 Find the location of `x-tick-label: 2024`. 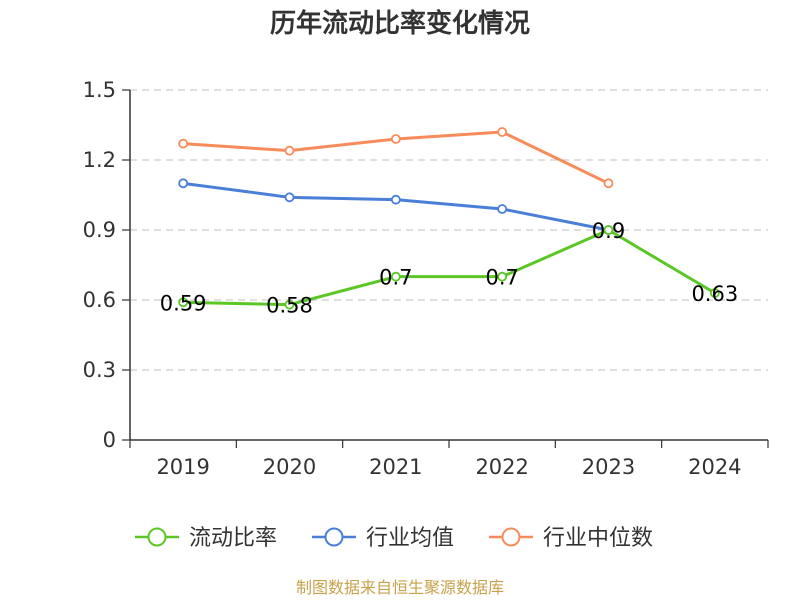

x-tick-label: 2024 is located at coordinates (714, 467).